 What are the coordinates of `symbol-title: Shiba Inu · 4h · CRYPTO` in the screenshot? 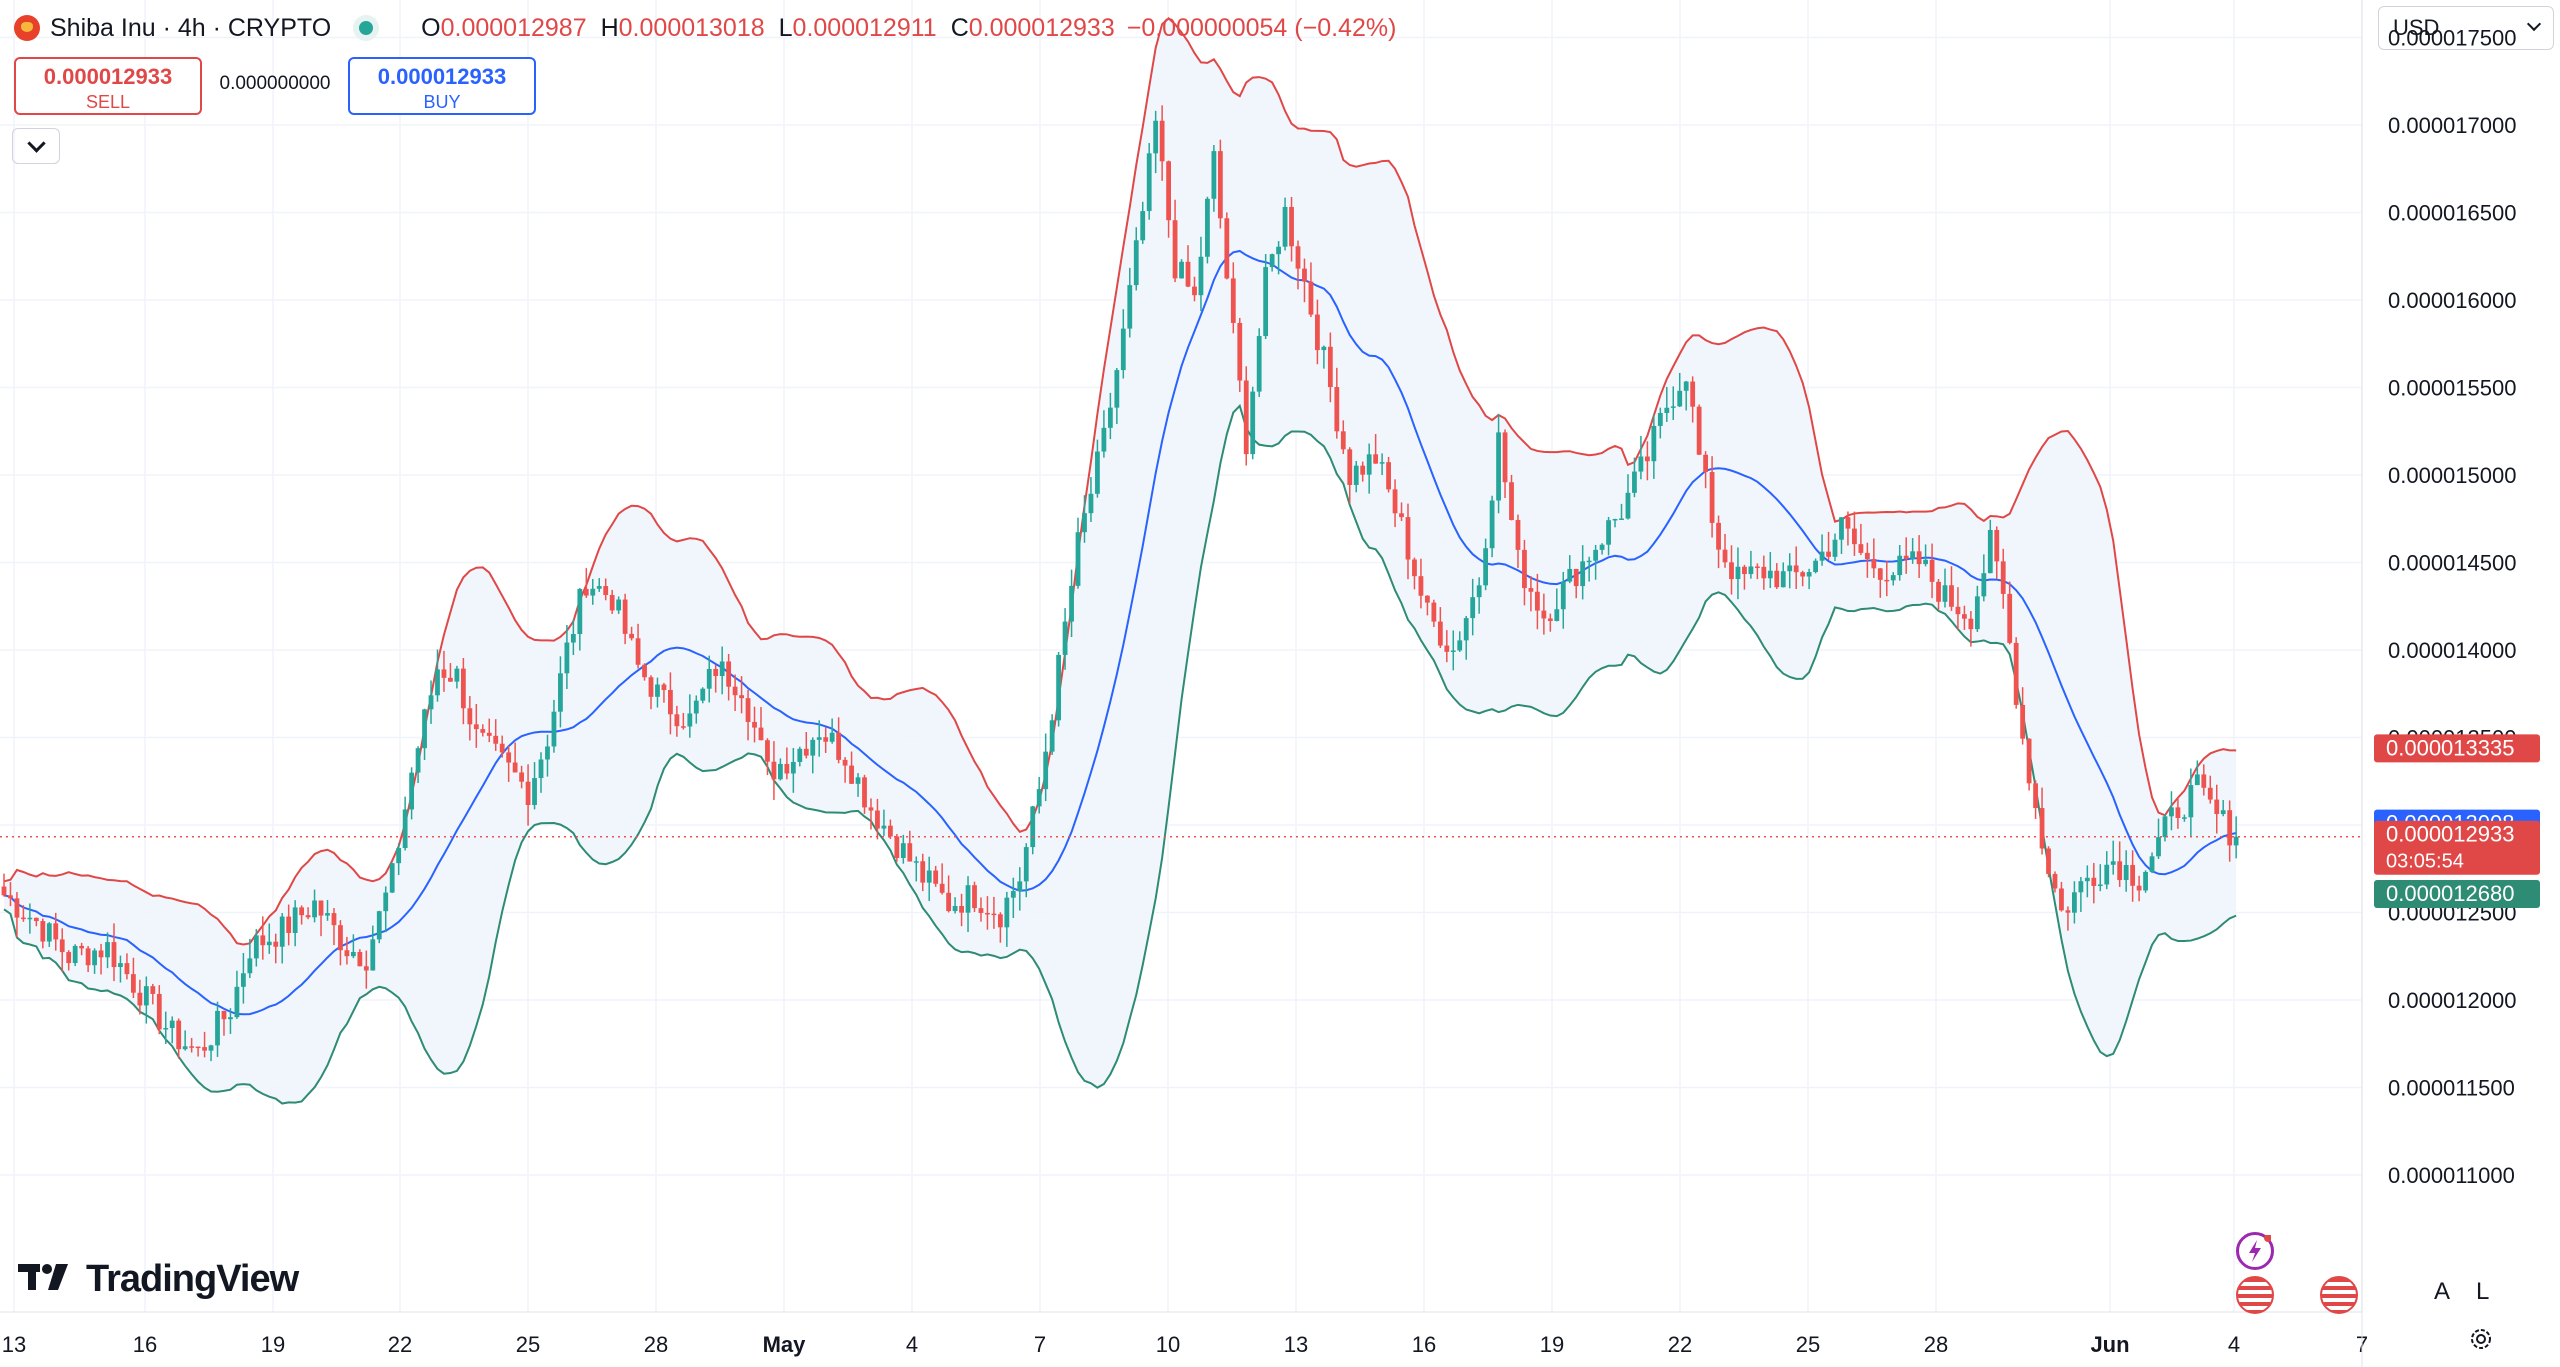 It's located at (191, 27).